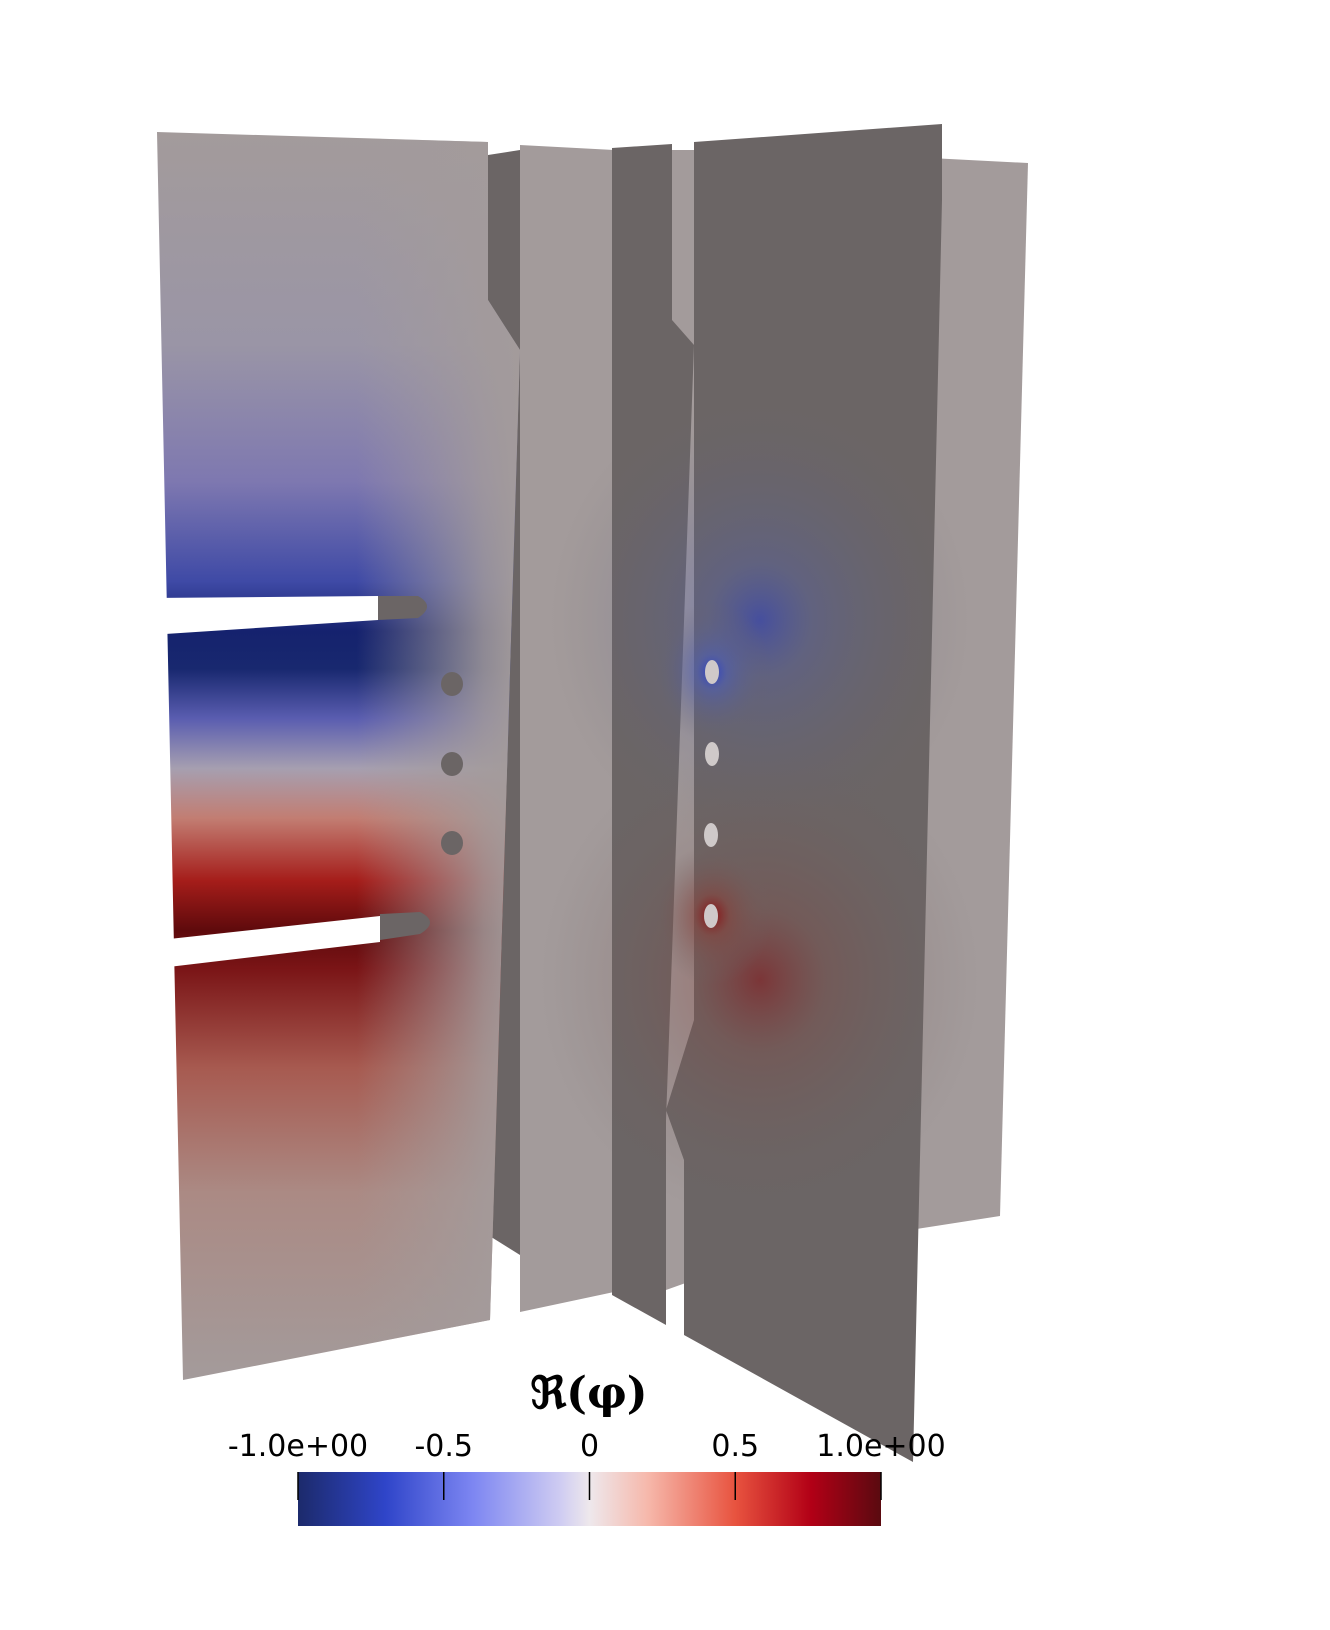  What do you see at coordinates (760, 620) in the screenshot?
I see `right-blue-glow` at bounding box center [760, 620].